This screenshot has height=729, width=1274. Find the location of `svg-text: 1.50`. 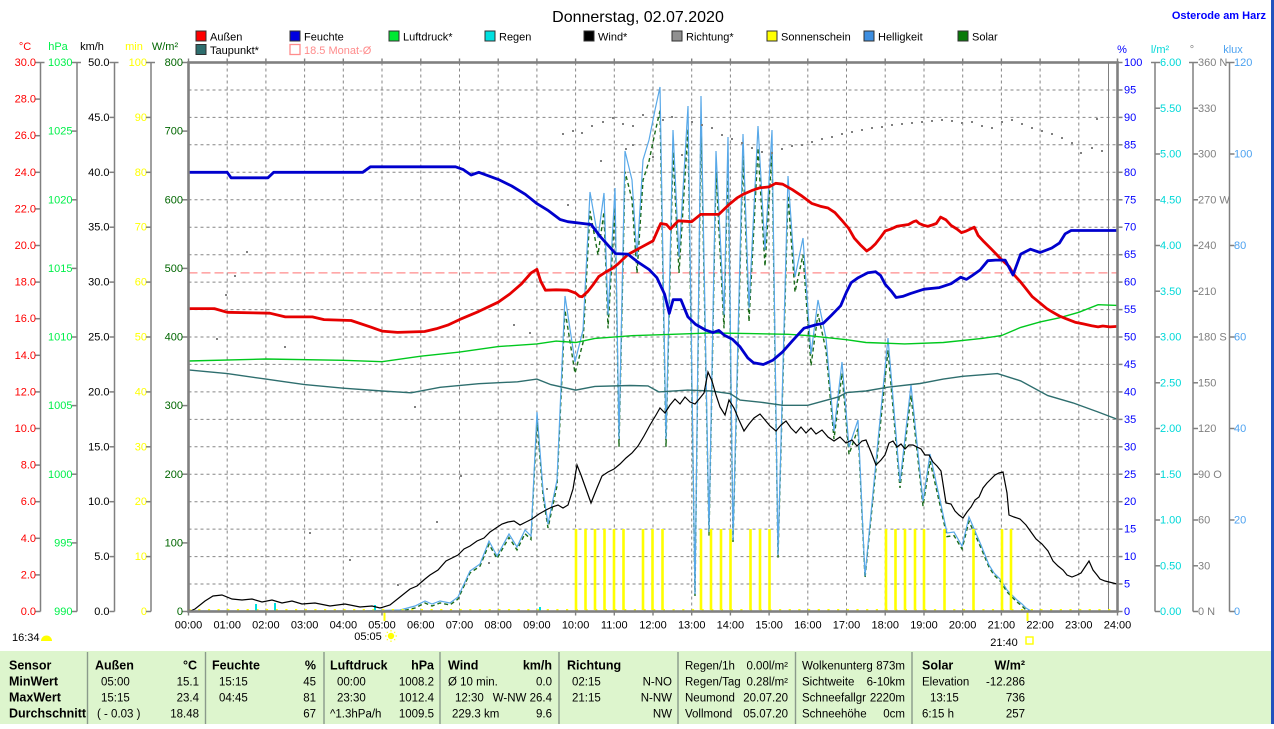

svg-text: 1.50 is located at coordinates (1170, 475).